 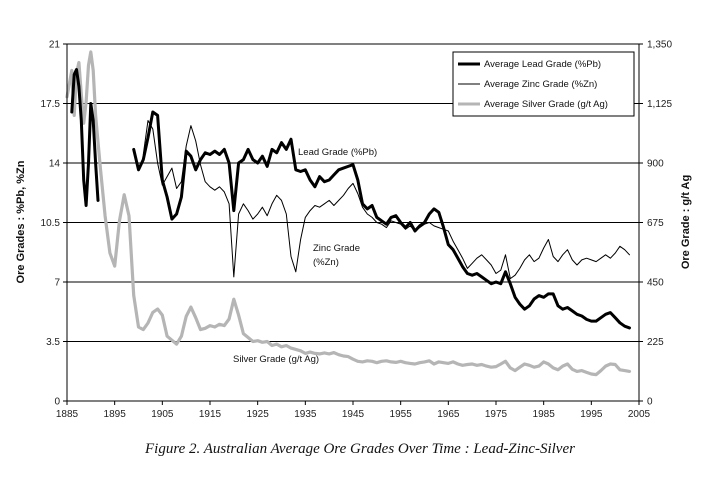 I want to click on legend-box, so click(x=543, y=84).